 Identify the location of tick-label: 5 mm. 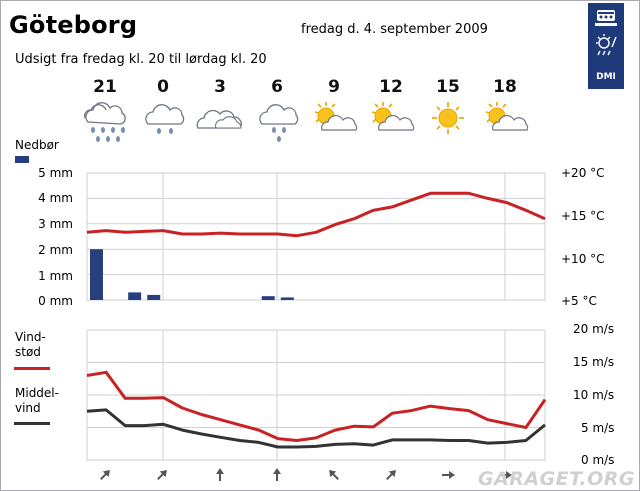
(55, 173).